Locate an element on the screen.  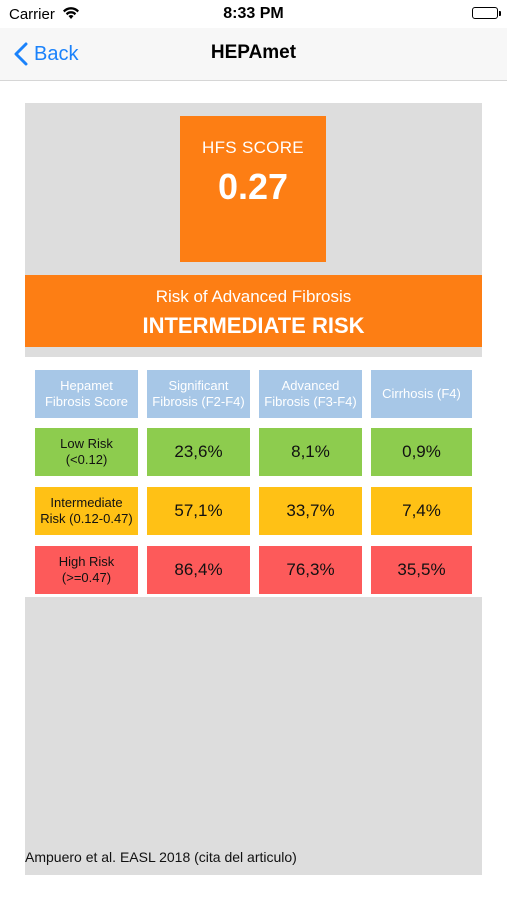
header-cirrhosis: Cirrhosis (F4) is located at coordinates (421, 394).